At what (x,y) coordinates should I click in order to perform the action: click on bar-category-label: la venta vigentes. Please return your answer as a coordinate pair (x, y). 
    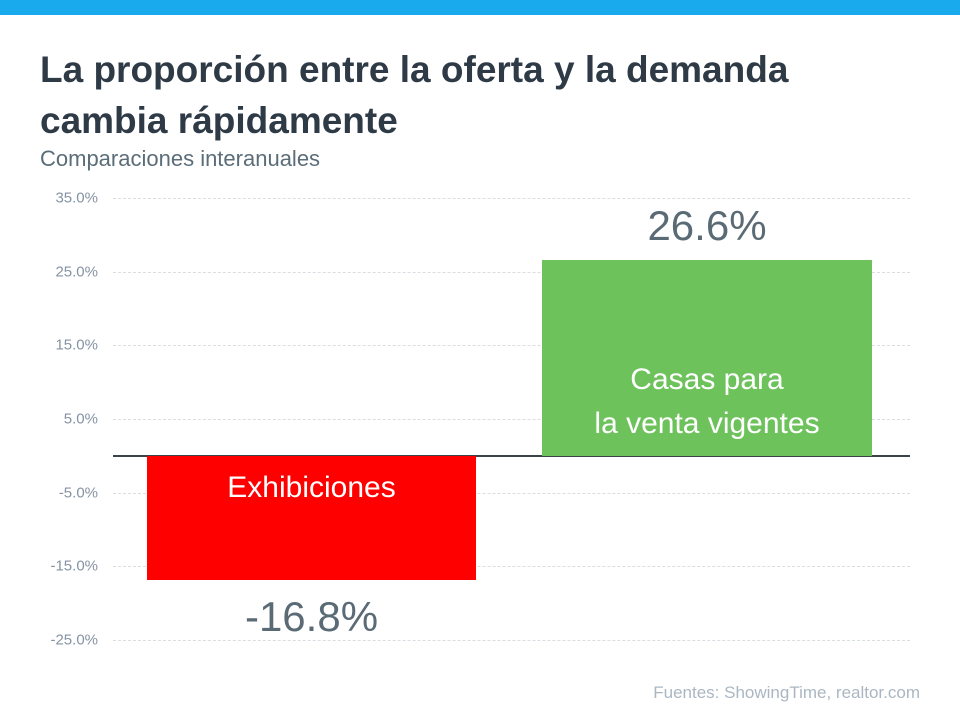
    Looking at the image, I should click on (707, 423).